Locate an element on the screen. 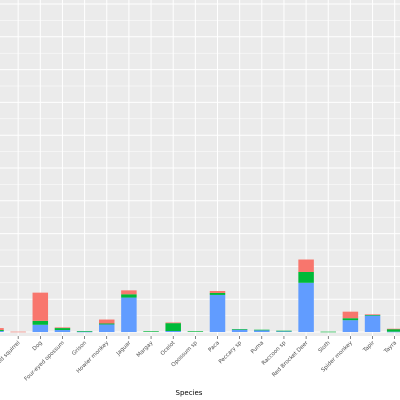 The height and width of the screenshot is (400, 400). x-axis-title: Species is located at coordinates (189, 393).